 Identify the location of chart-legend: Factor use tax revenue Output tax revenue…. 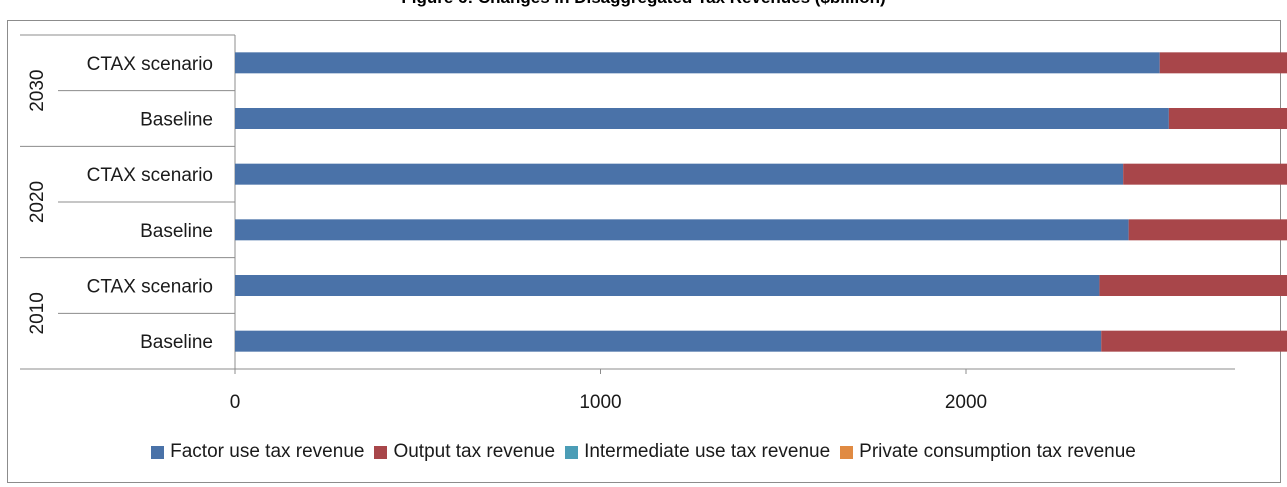
(643, 452).